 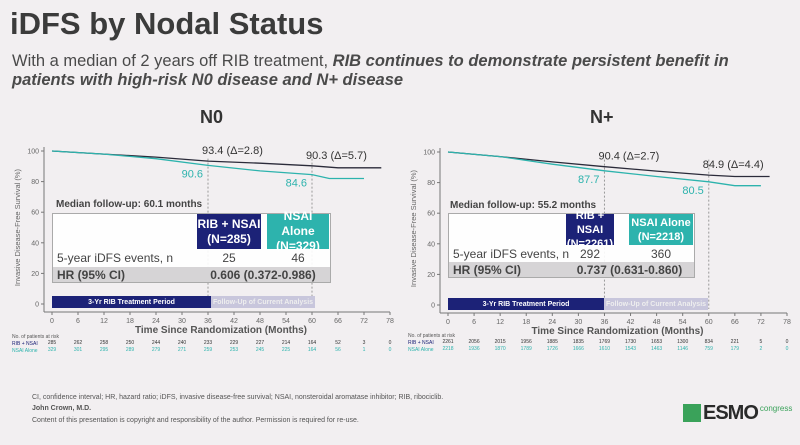 What do you see at coordinates (526, 304) in the screenshot?
I see `treatment-period-bar-npos: 3-Yr RIB Treatment Period` at bounding box center [526, 304].